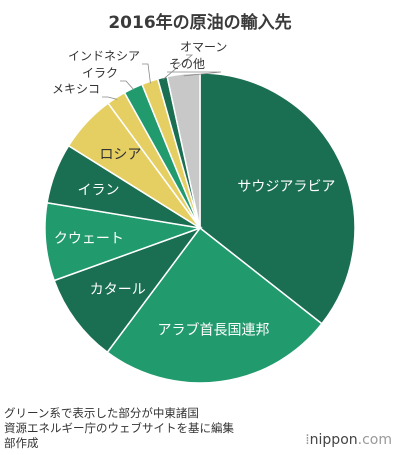 This screenshot has width=400, height=455. What do you see at coordinates (187, 64) in the screenshot?
I see `slice-label: その他` at bounding box center [187, 64].